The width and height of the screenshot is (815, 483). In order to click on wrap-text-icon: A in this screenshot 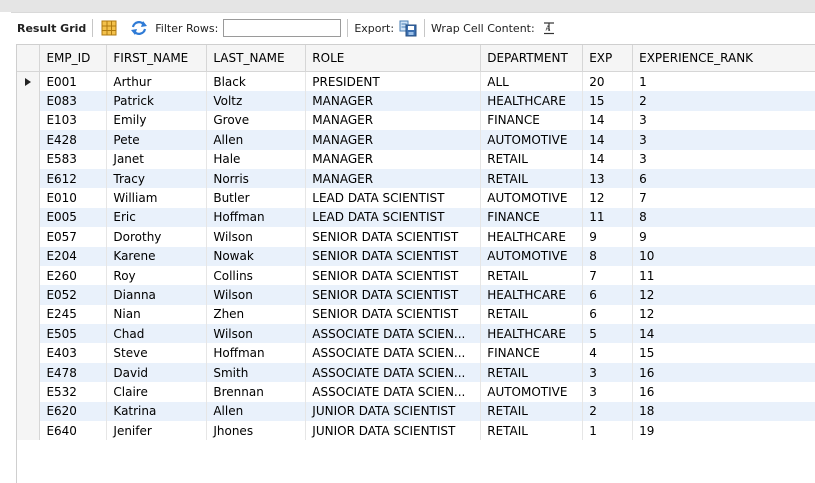, I will do `click(549, 28)`.